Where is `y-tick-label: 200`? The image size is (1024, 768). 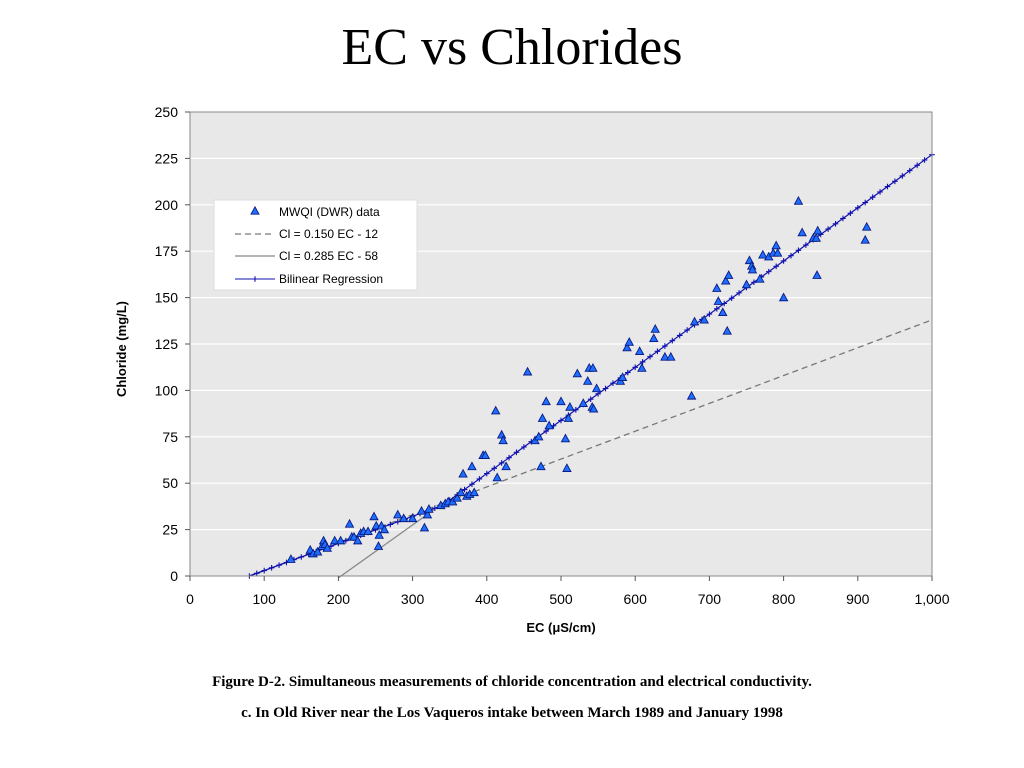 y-tick-label: 200 is located at coordinates (167, 205).